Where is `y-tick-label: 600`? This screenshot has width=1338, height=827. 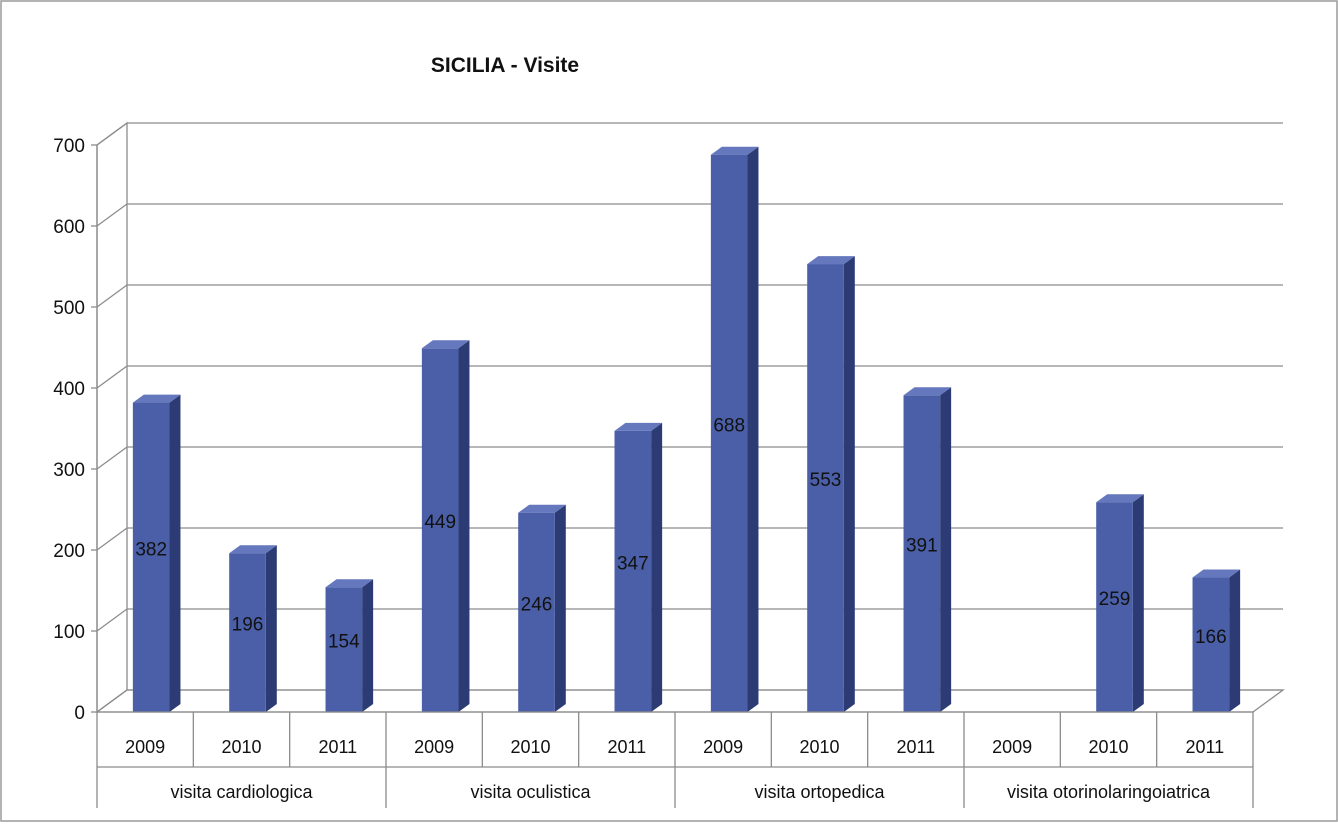
y-tick-label: 600 is located at coordinates (69, 227).